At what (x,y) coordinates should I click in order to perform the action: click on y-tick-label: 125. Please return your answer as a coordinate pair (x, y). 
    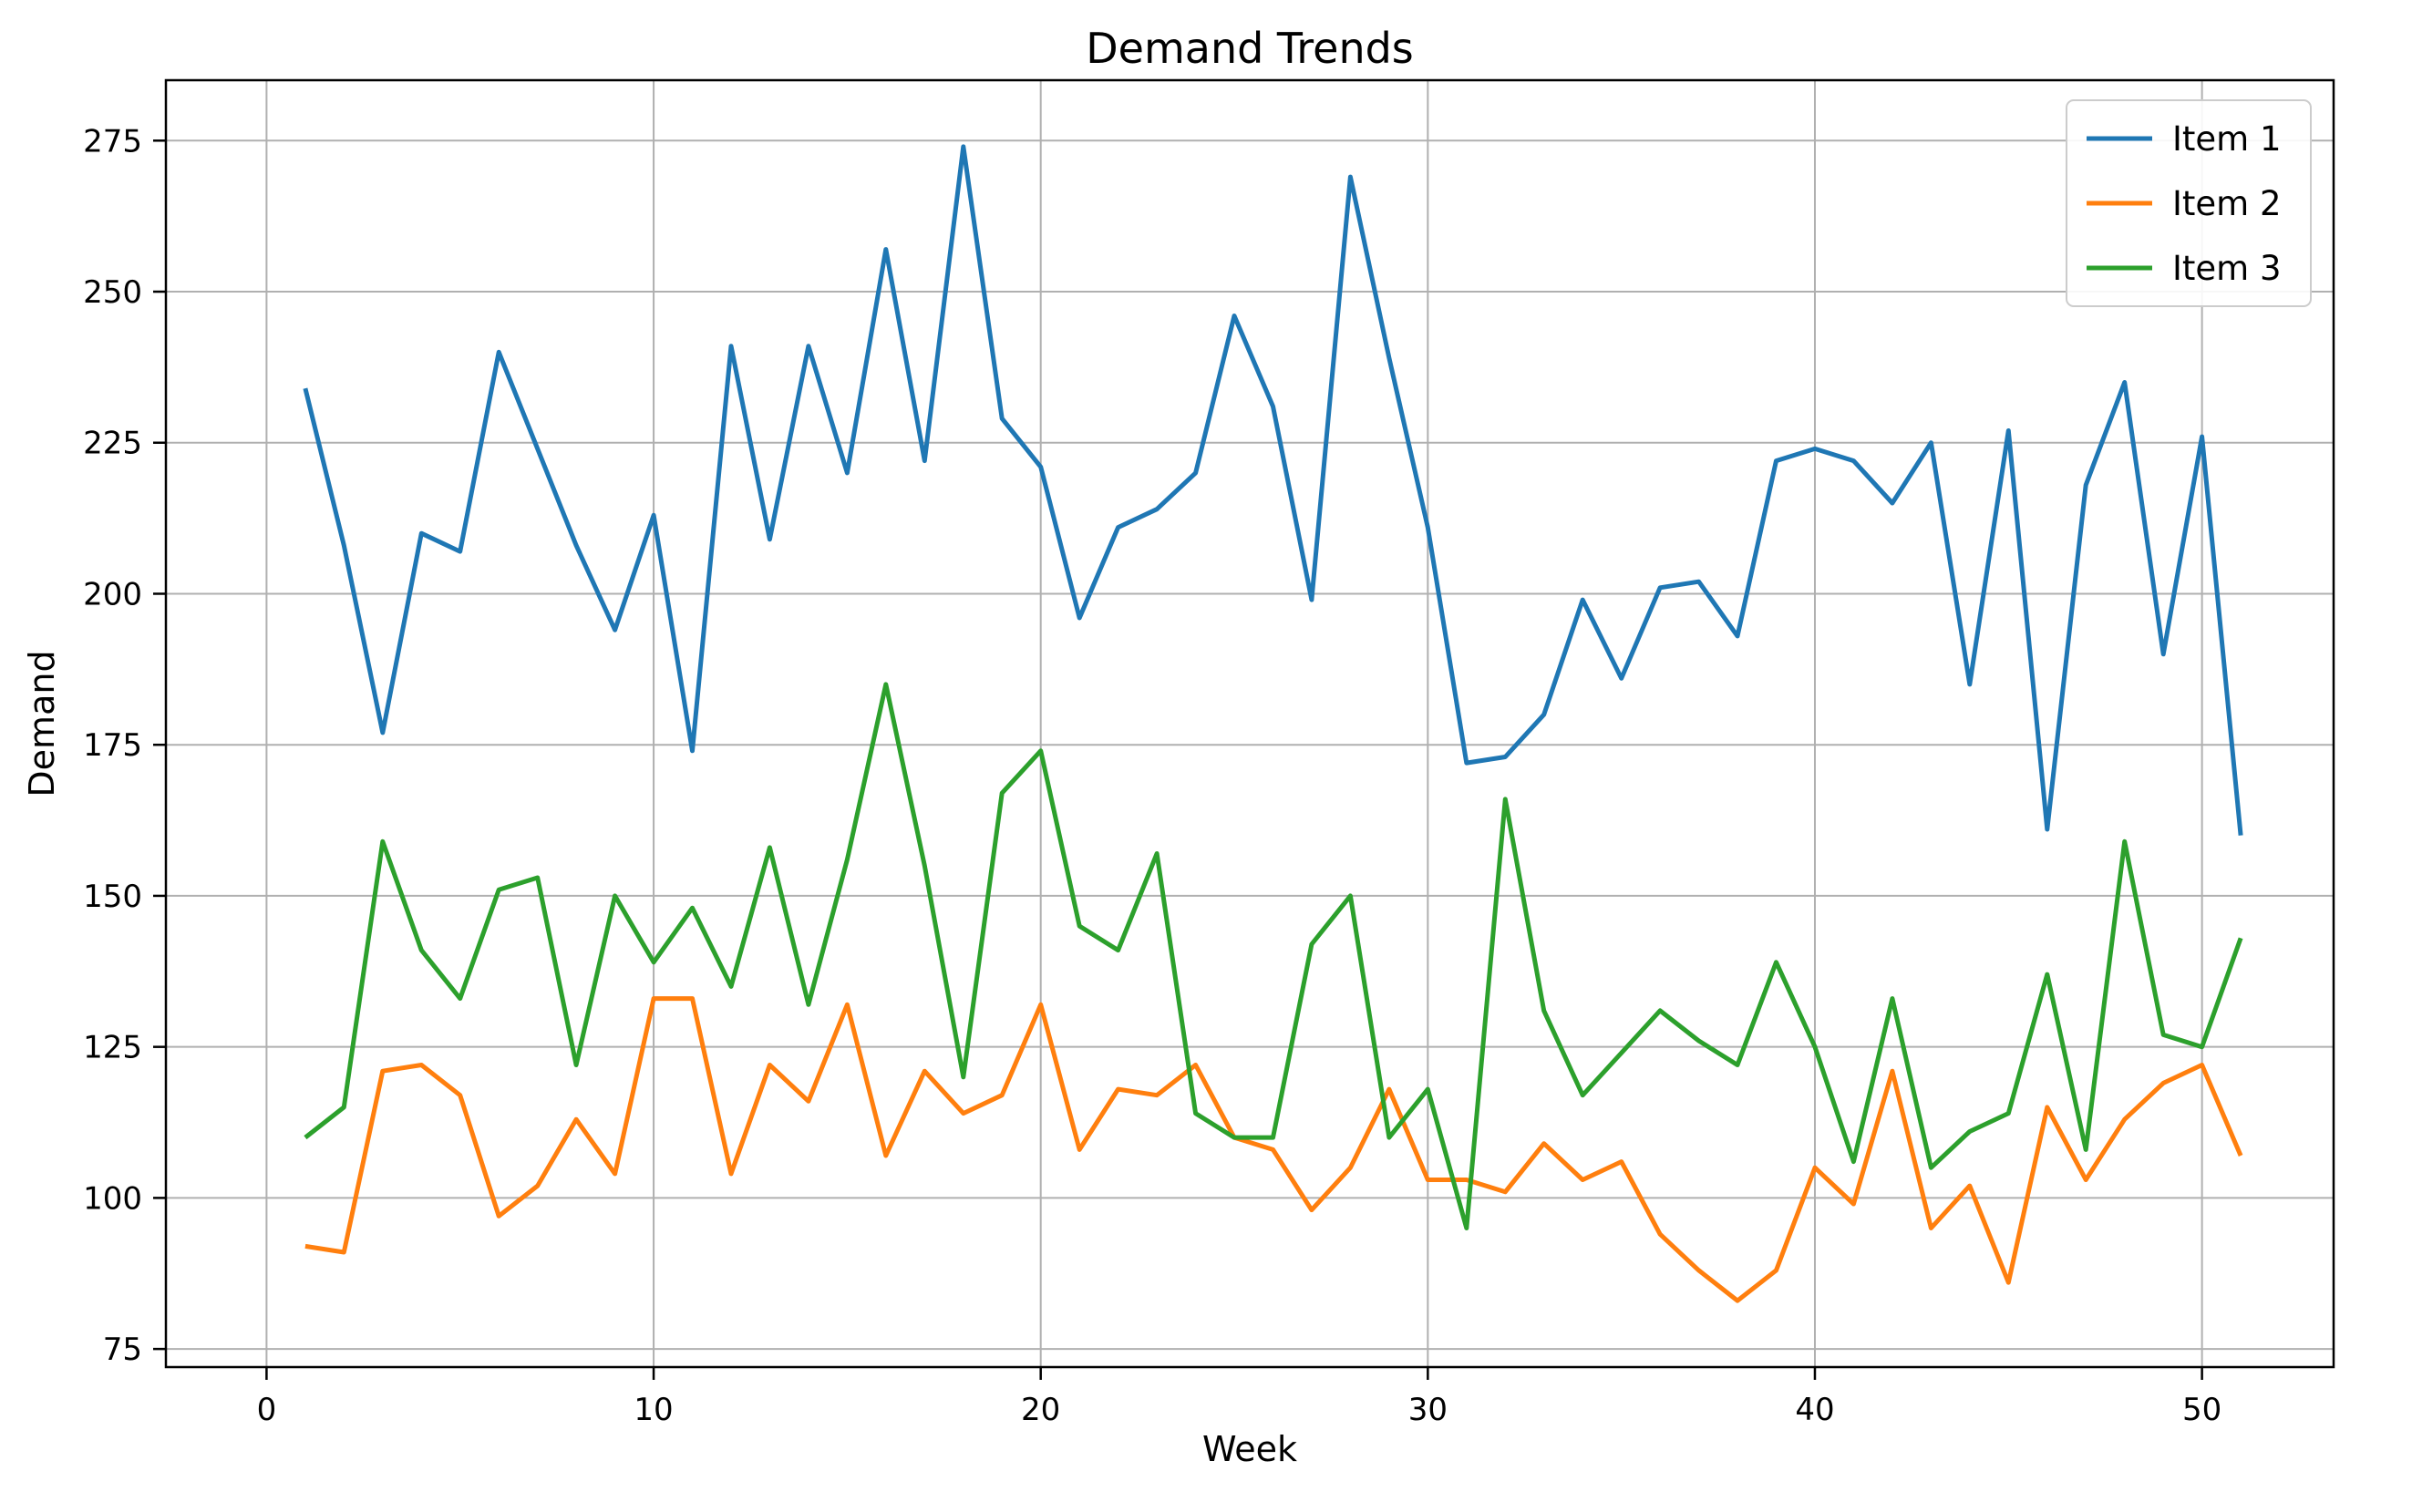
    Looking at the image, I should click on (112, 1048).